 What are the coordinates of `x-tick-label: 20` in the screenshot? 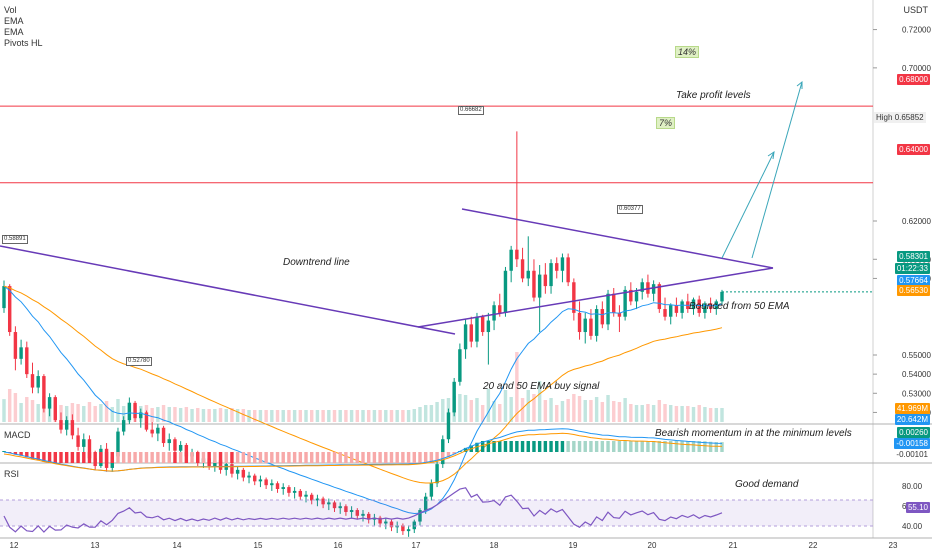 It's located at (652, 545).